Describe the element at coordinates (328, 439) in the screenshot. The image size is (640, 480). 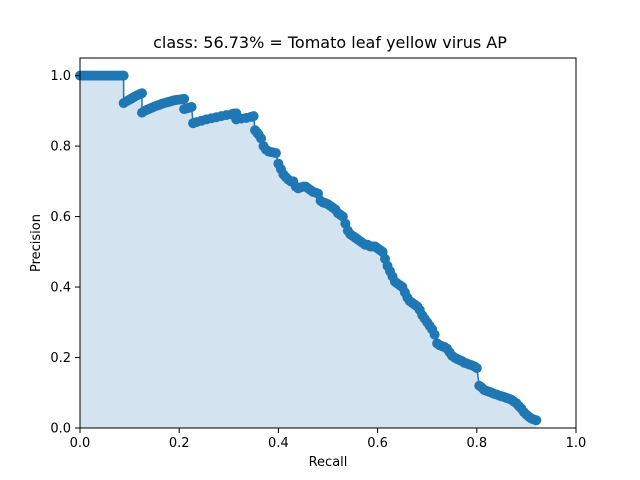
I see `x-axis-ticks: 0.0 0.2 0.4 0.6 0.8 1.0` at that location.